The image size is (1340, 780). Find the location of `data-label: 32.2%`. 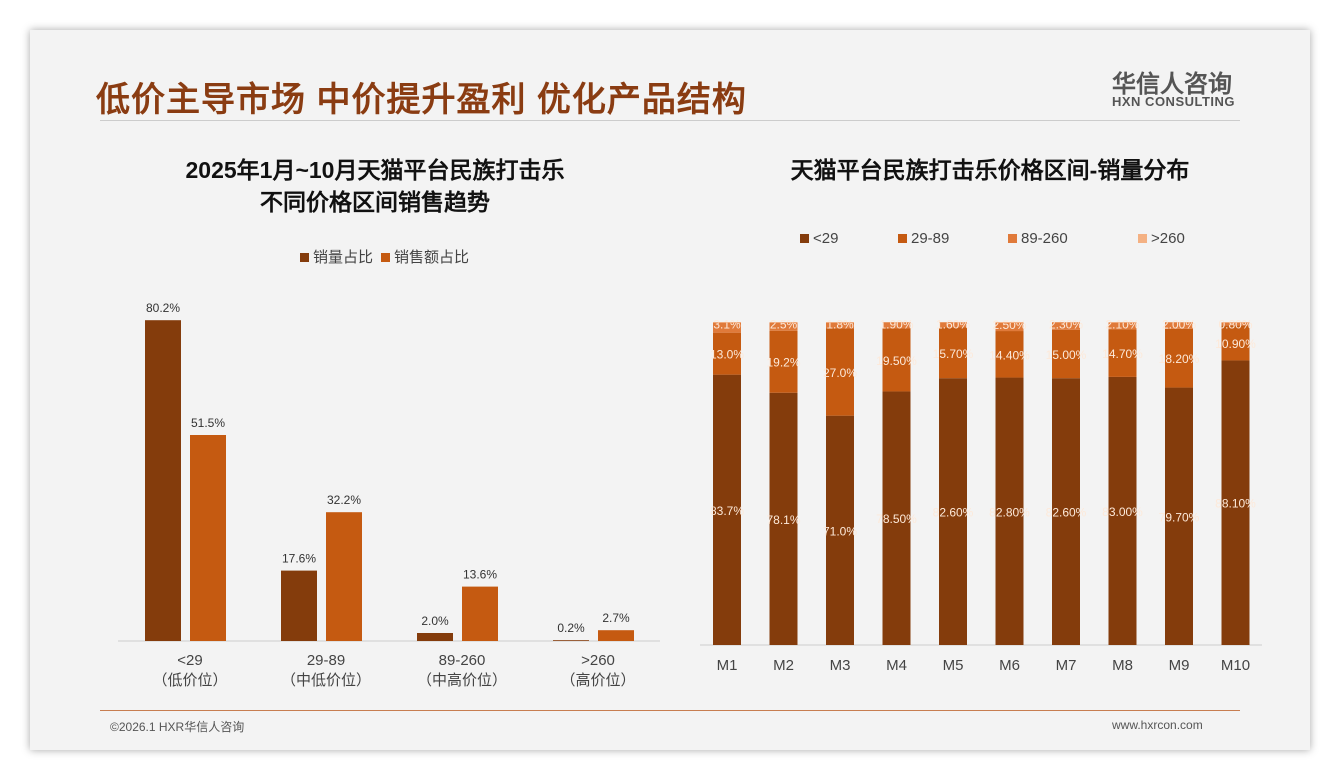

data-label: 32.2% is located at coordinates (344, 500).